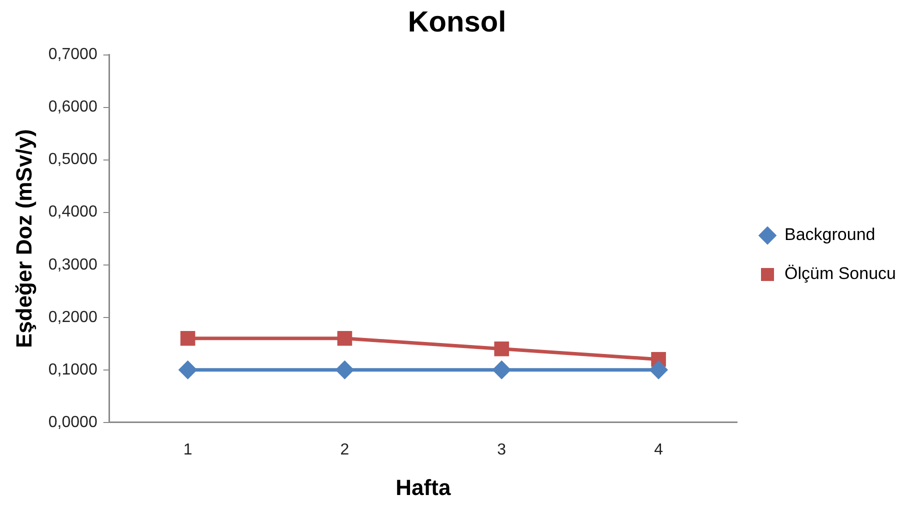 The width and height of the screenshot is (912, 512). Describe the element at coordinates (73, 159) in the screenshot. I see `y-tick-label: 0,5000` at that location.